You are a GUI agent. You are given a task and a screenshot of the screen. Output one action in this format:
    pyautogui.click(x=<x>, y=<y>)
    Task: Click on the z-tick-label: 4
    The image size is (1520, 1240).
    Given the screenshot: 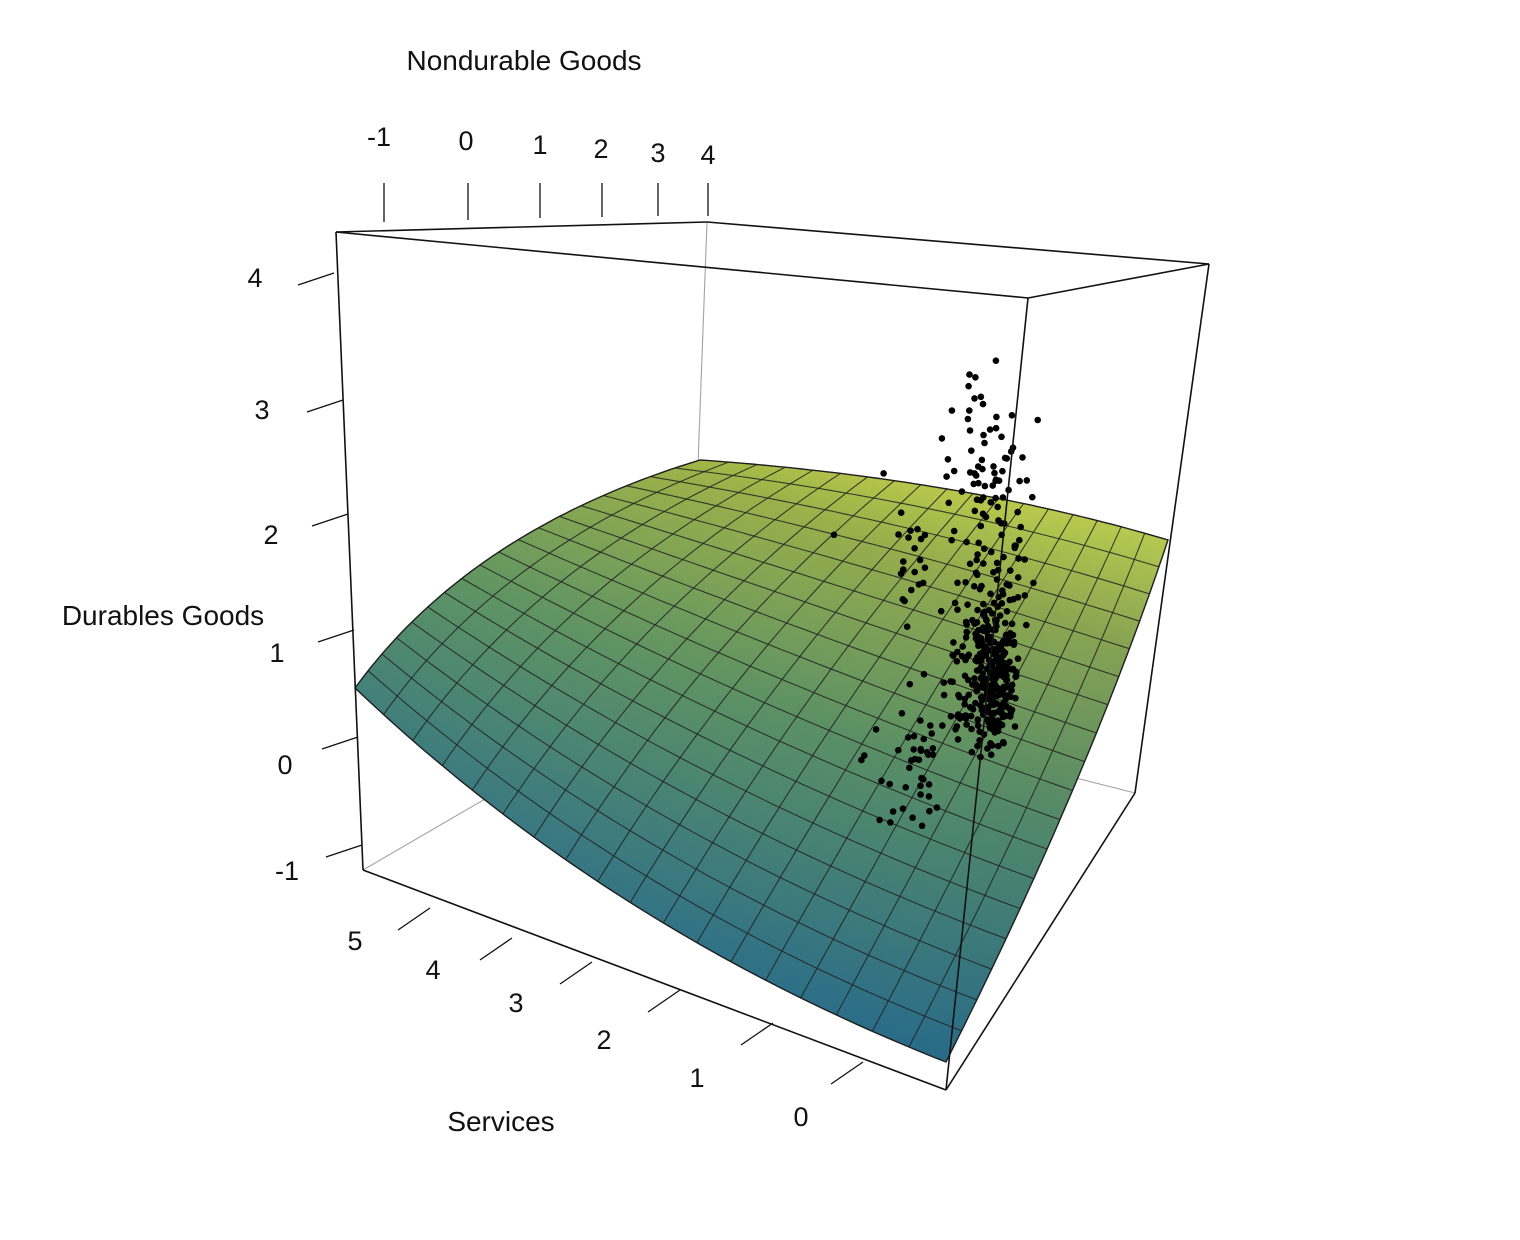 What is the action you would take?
    pyautogui.click(x=254, y=278)
    